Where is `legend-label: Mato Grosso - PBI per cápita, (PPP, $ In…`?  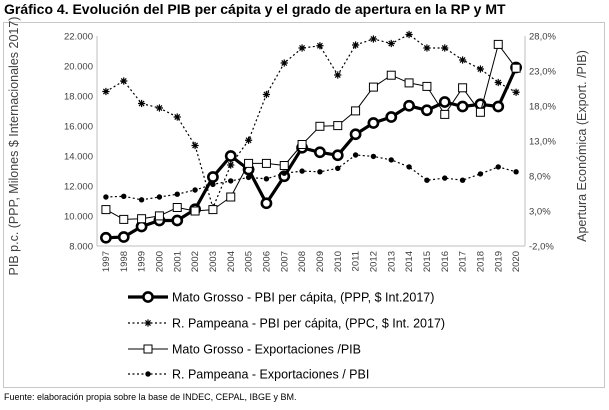
legend-label: Mato Grosso - PBI per cápita, (PPP, $ In… is located at coordinates (303, 298).